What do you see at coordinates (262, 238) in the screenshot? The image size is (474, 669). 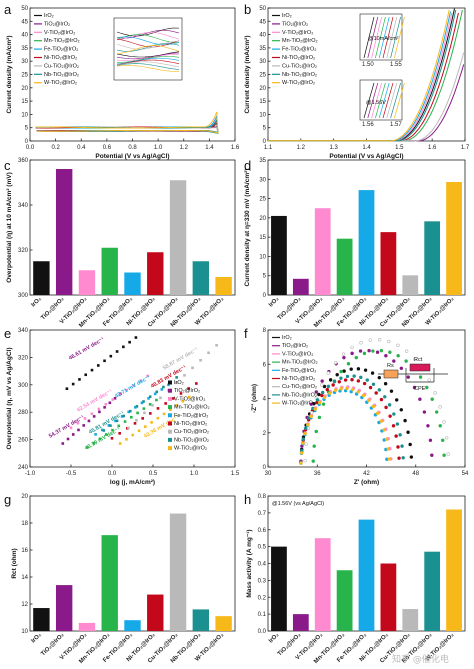 I see `y-tick-label: 15` at bounding box center [262, 238].